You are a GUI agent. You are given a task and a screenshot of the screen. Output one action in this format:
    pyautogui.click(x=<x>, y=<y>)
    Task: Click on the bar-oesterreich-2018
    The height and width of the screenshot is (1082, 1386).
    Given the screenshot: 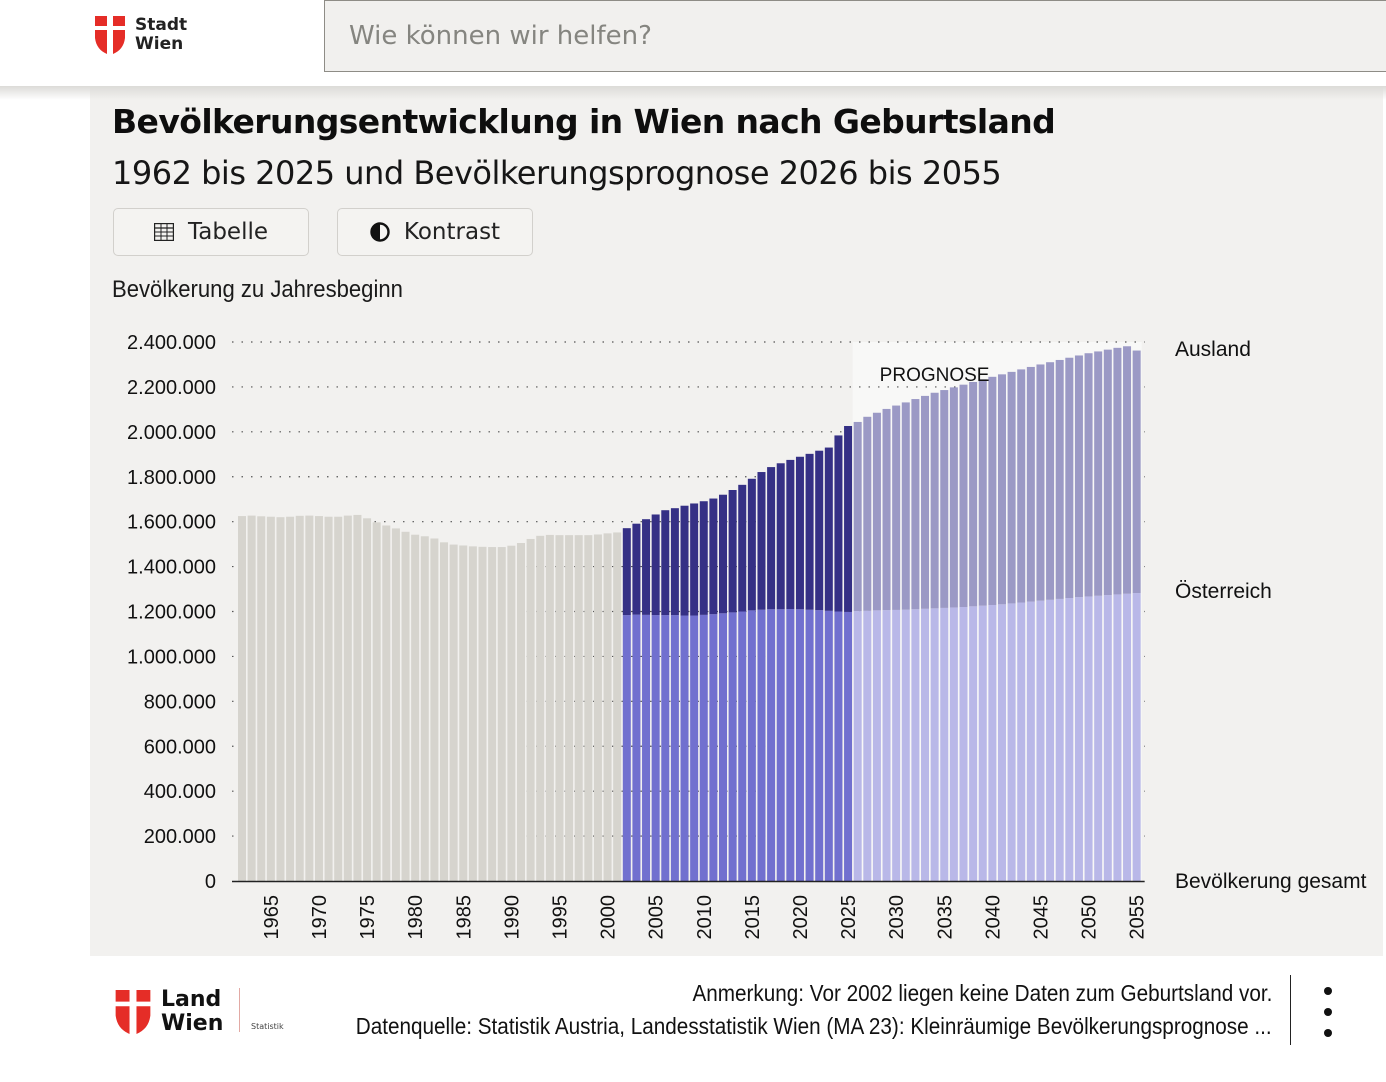 What is the action you would take?
    pyautogui.click(x=780, y=745)
    